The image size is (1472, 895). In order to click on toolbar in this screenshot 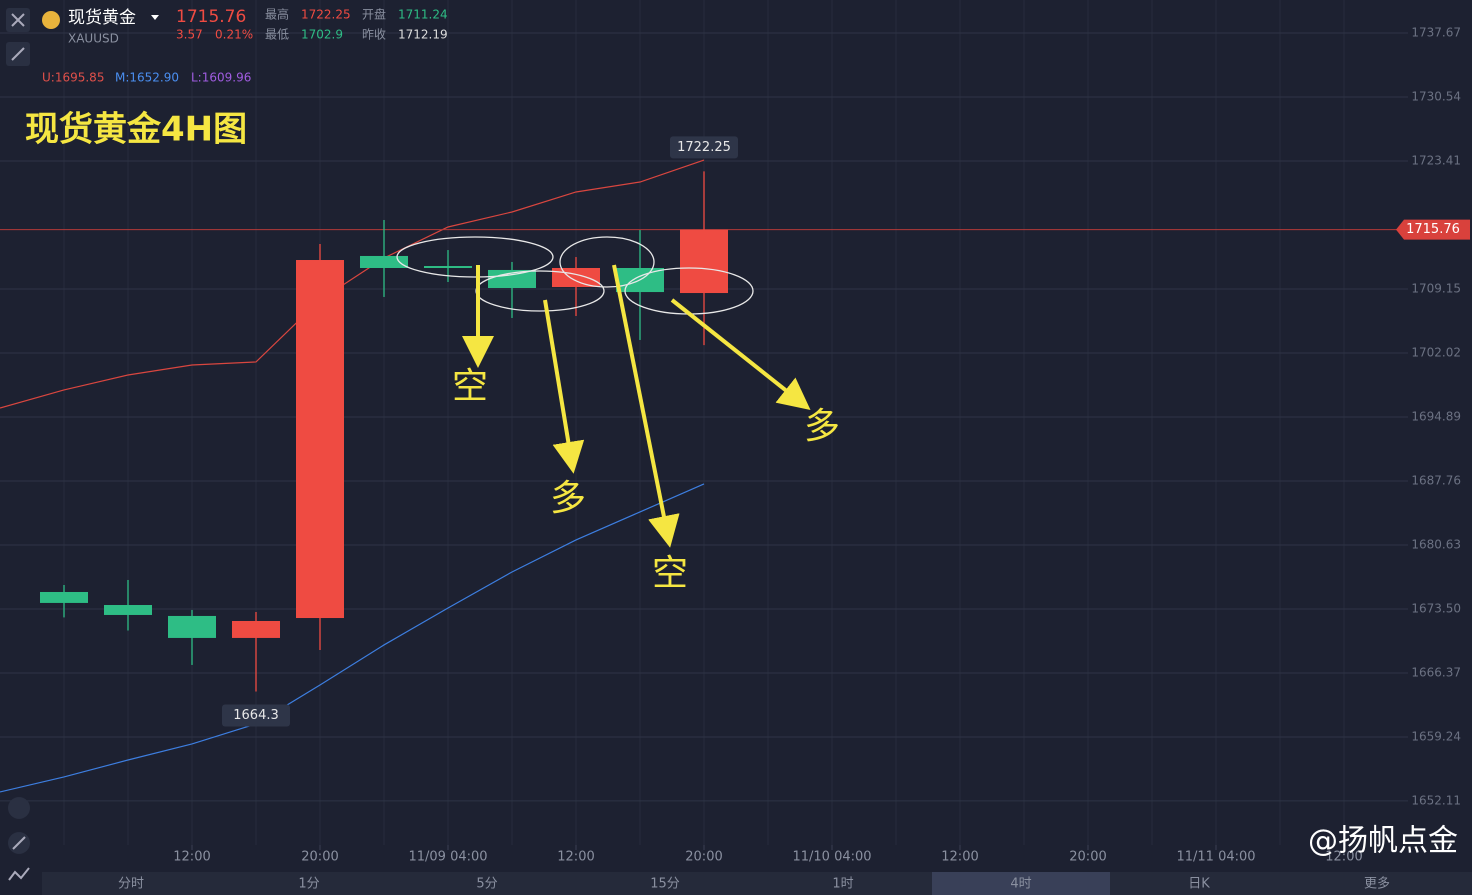, I will do `click(19, 839)`.